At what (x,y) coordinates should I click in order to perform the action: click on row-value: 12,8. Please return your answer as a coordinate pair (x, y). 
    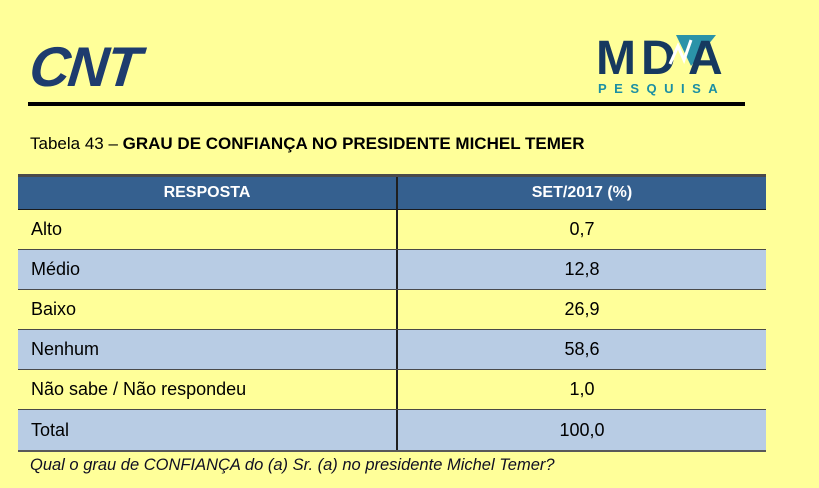
    Looking at the image, I should click on (581, 269).